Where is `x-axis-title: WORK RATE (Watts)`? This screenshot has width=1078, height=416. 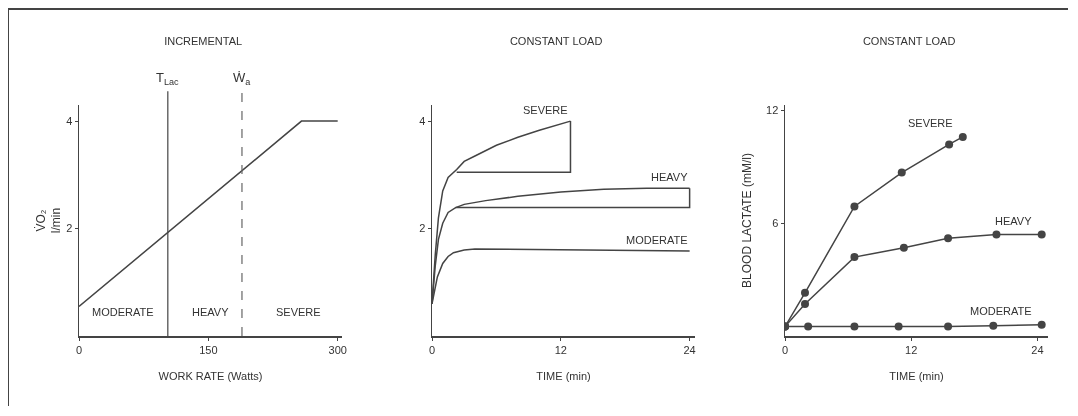 x-axis-title: WORK RATE (Watts) is located at coordinates (210, 375).